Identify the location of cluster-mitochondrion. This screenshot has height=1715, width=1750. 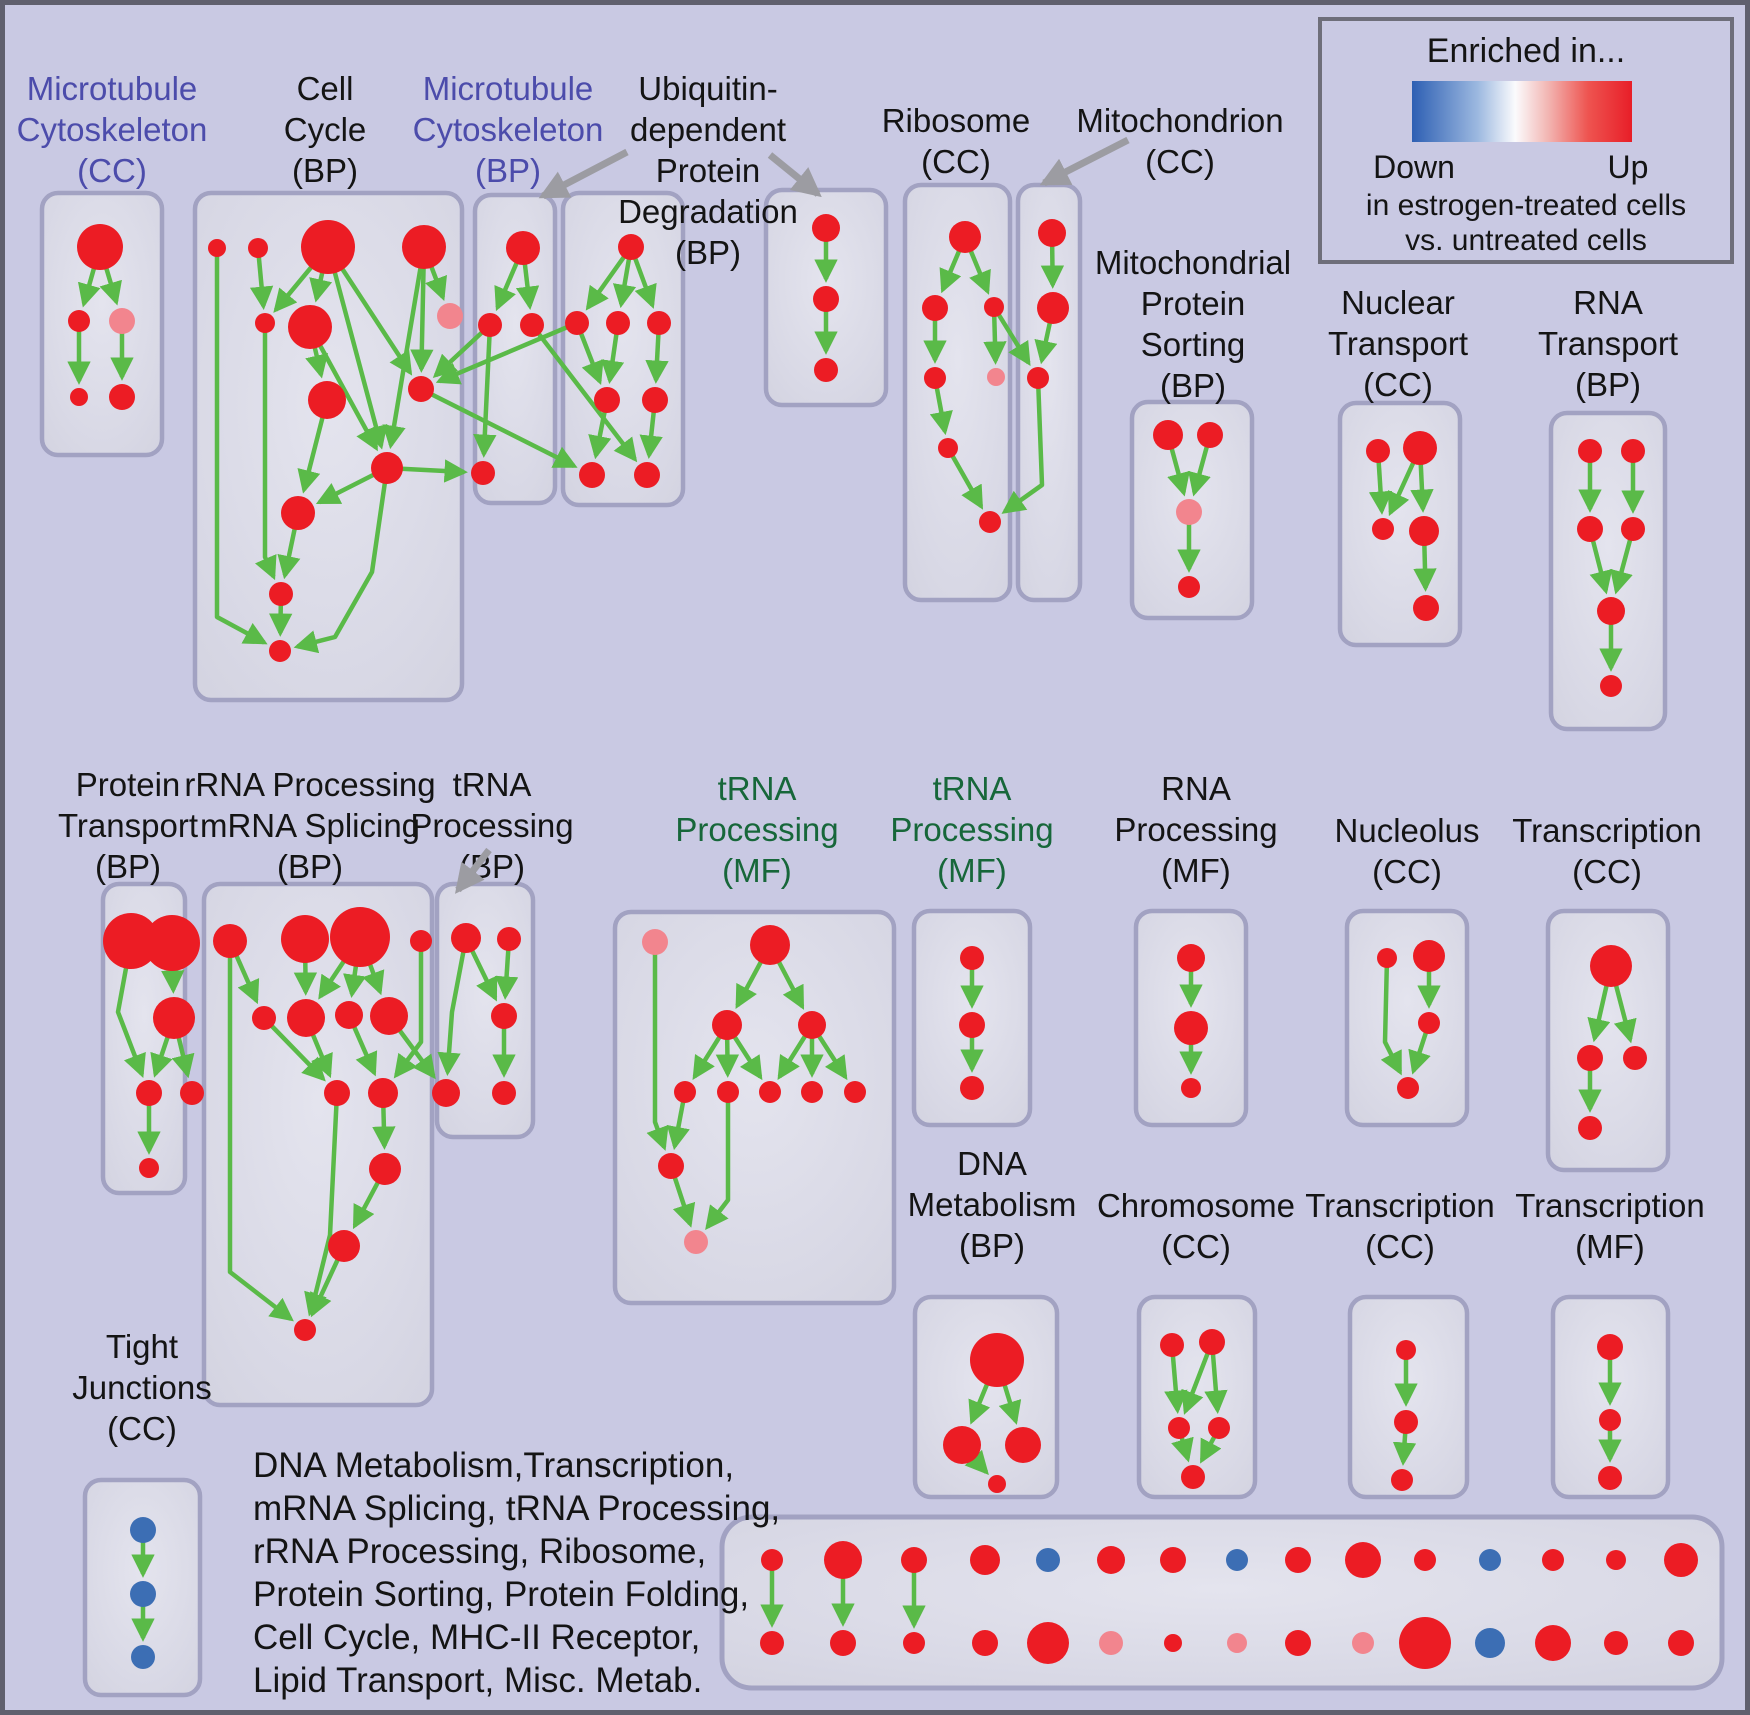
(1048, 304).